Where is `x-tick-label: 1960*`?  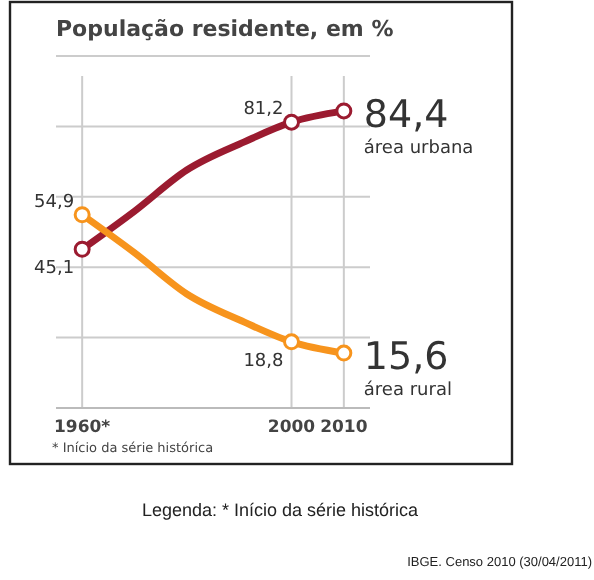 x-tick-label: 1960* is located at coordinates (83, 428).